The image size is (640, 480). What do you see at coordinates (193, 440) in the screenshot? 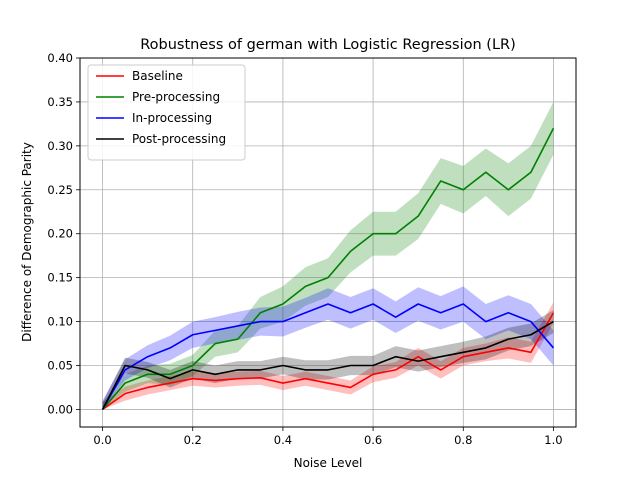
I see `x-tick-label: 0.2` at bounding box center [193, 440].